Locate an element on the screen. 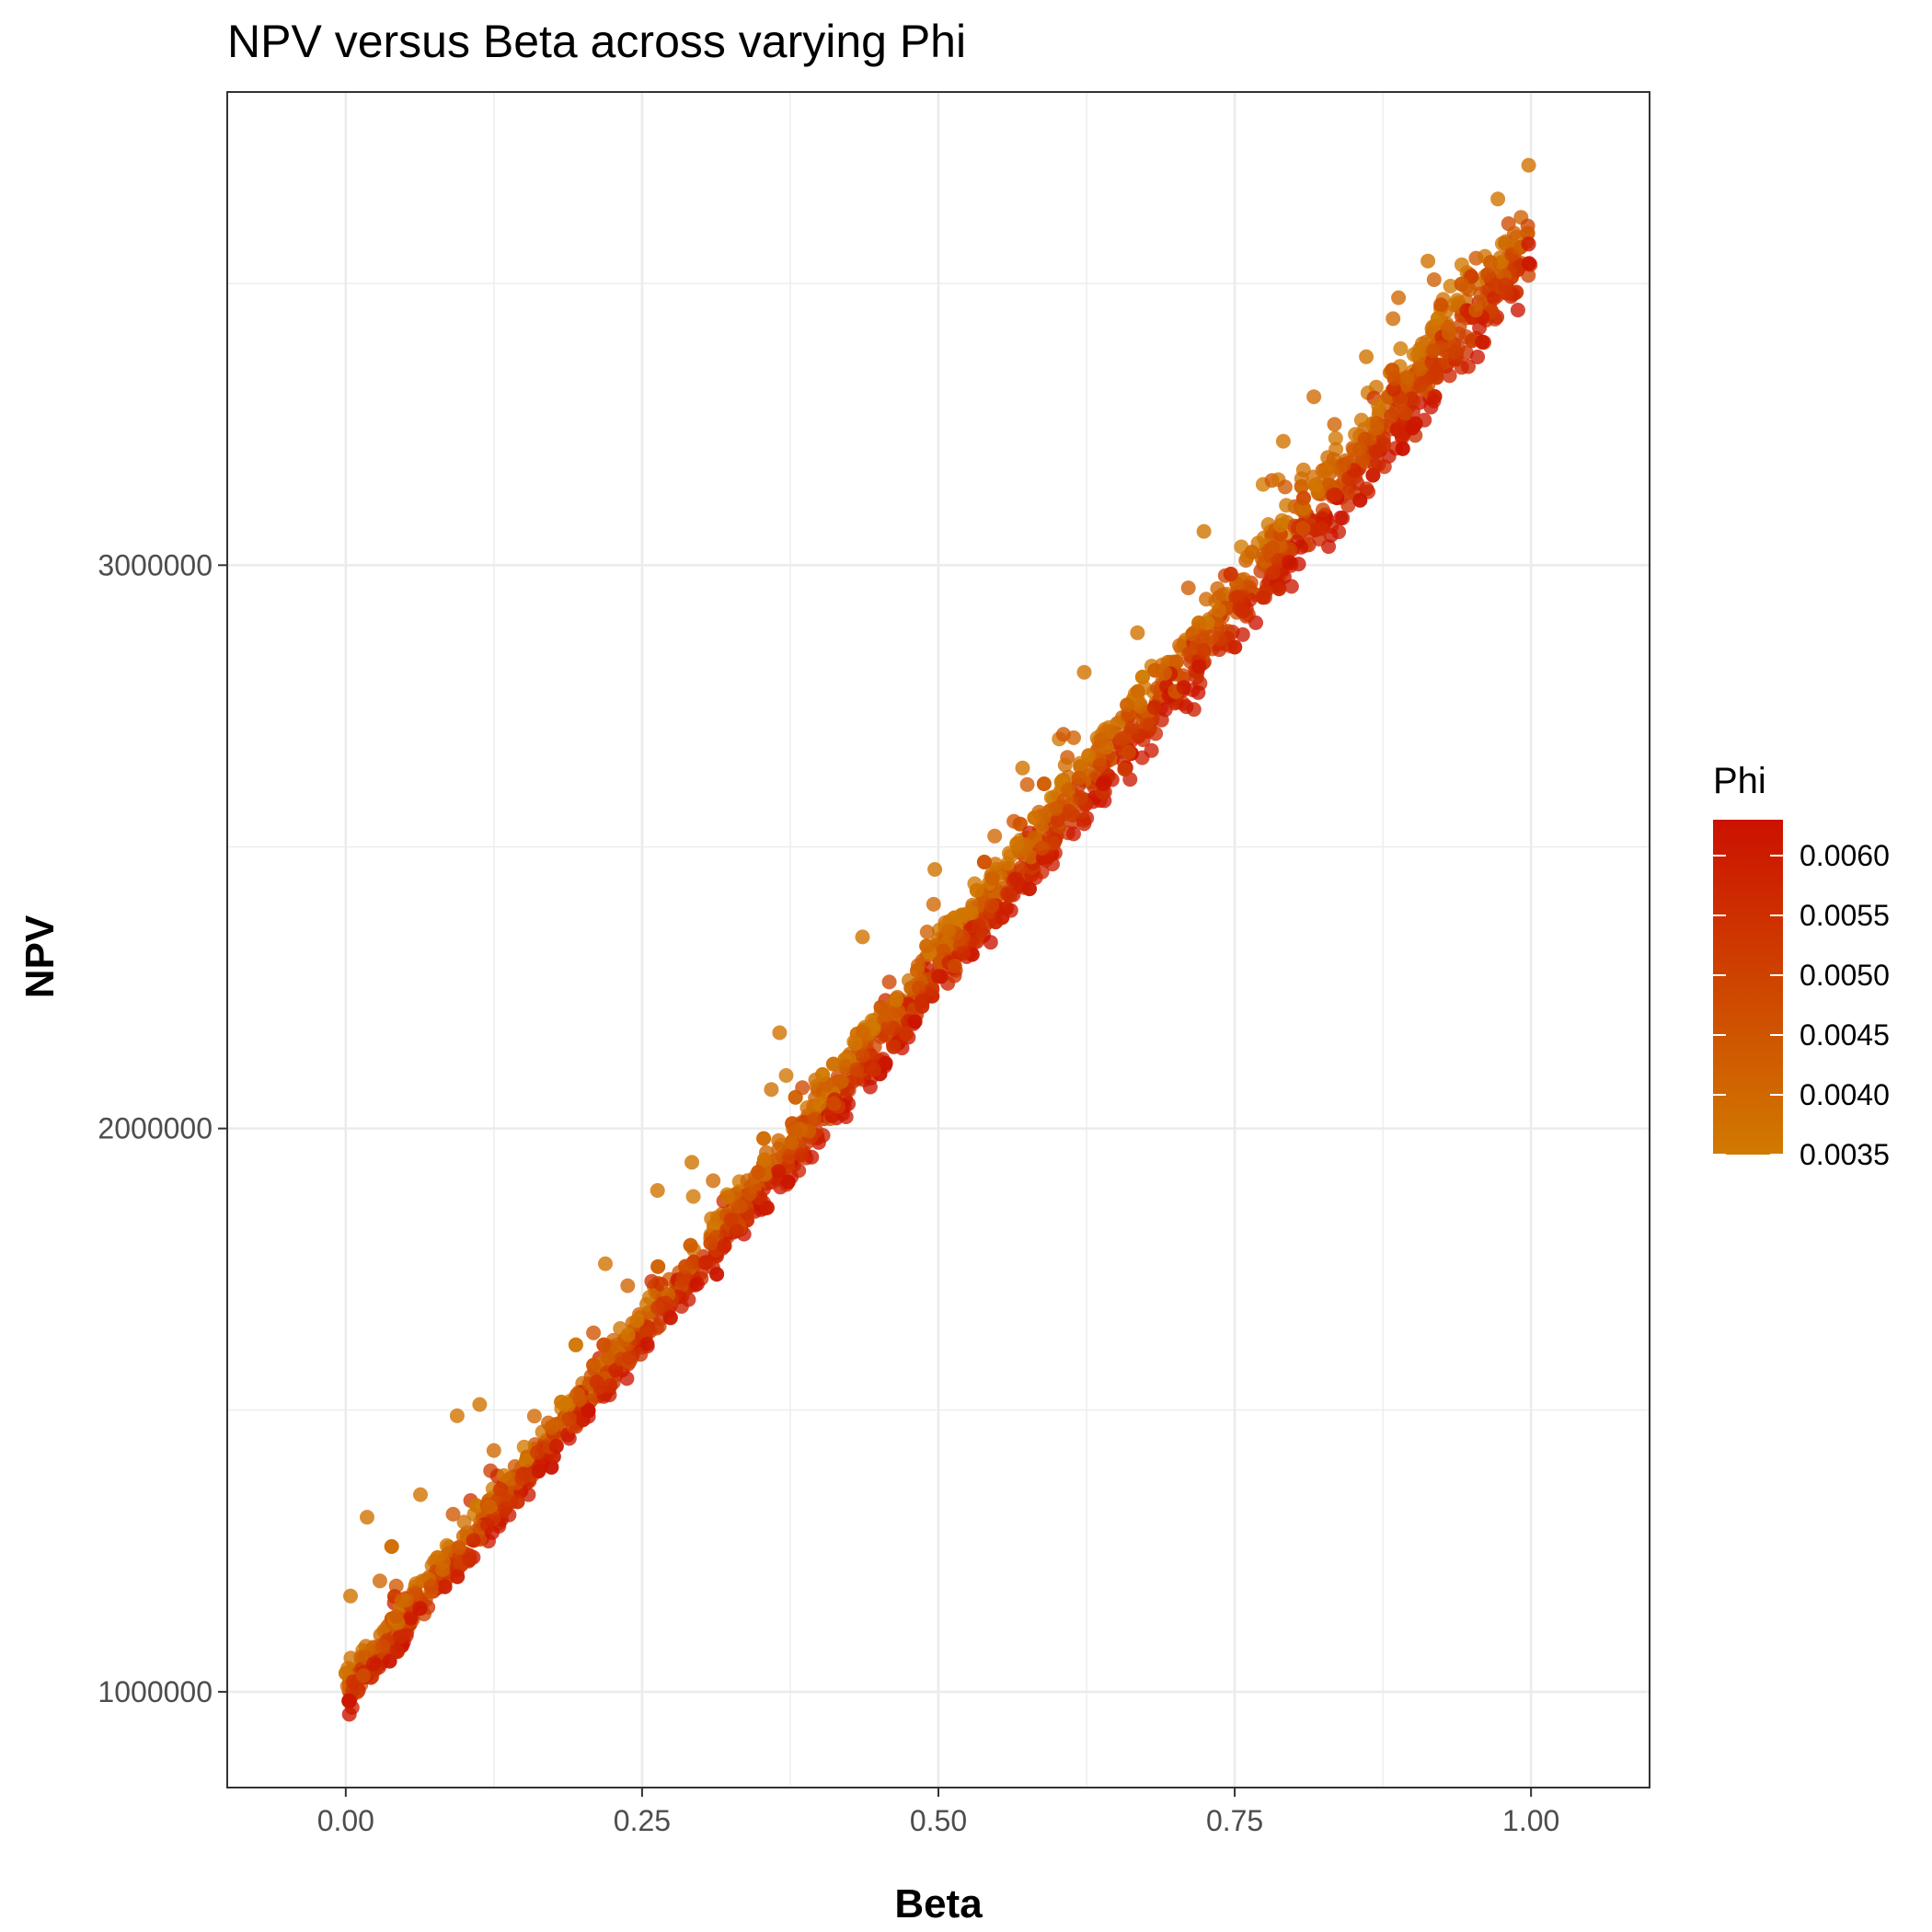 This screenshot has width=1932, height=1932. legend-tick-label: 0.0045 is located at coordinates (1845, 1035).